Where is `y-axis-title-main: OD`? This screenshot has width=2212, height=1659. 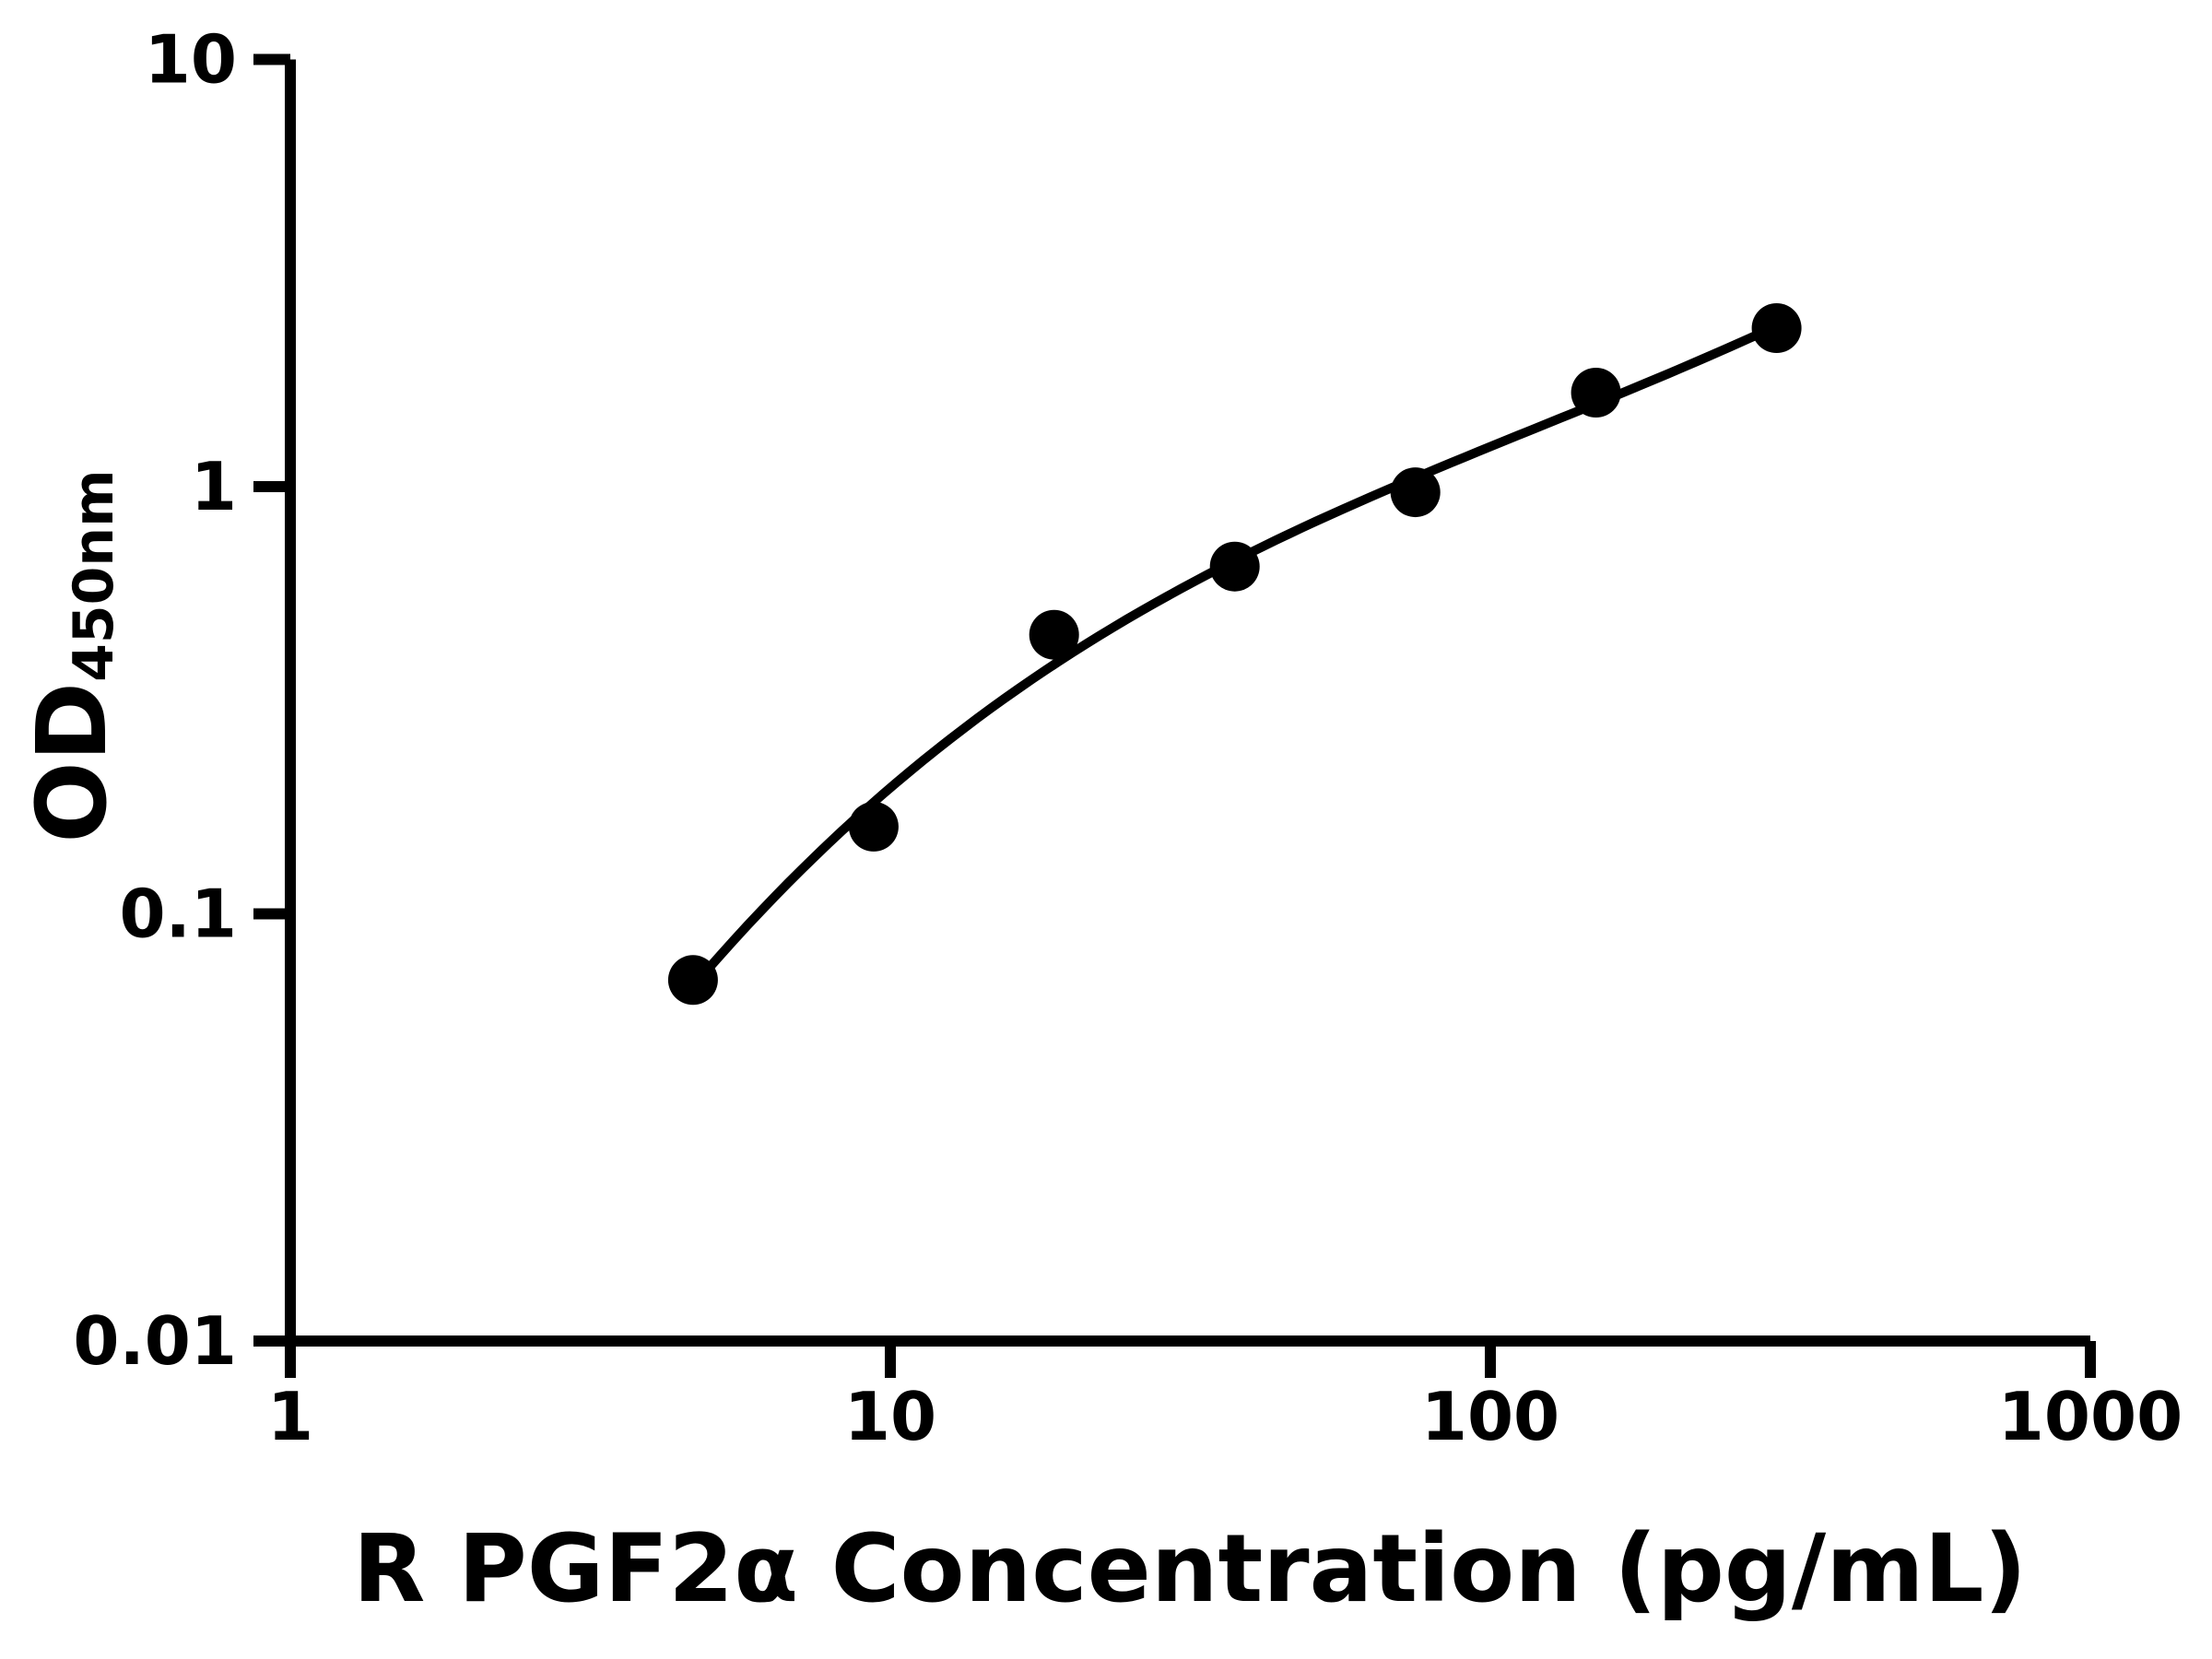
y-axis-title-main: OD is located at coordinates (72, 762).